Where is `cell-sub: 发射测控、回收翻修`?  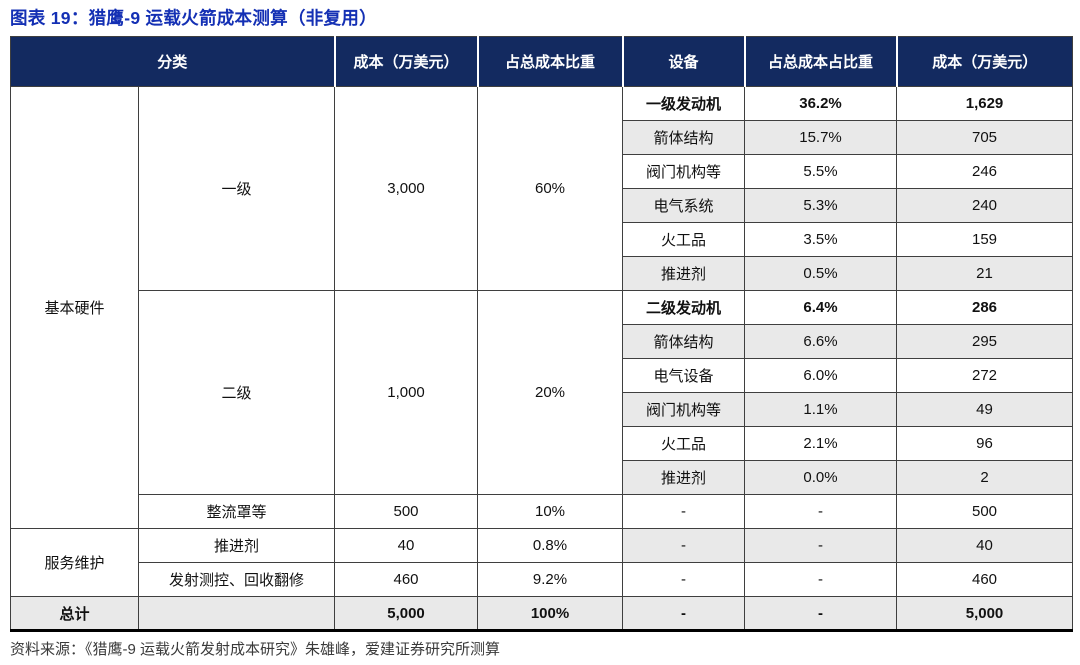 cell-sub: 发射测控、回收翻修 is located at coordinates (236, 579).